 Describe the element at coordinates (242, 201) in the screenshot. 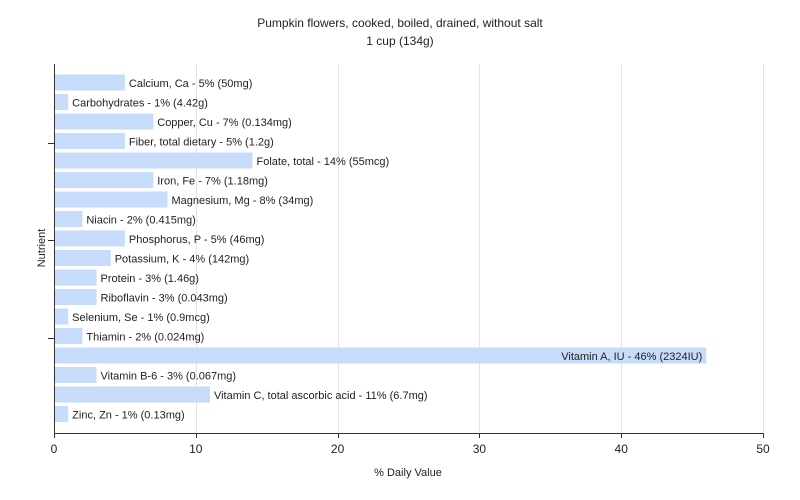

I see `bar-label-6: Magnesium, Mg - 8% (34mg)` at that location.